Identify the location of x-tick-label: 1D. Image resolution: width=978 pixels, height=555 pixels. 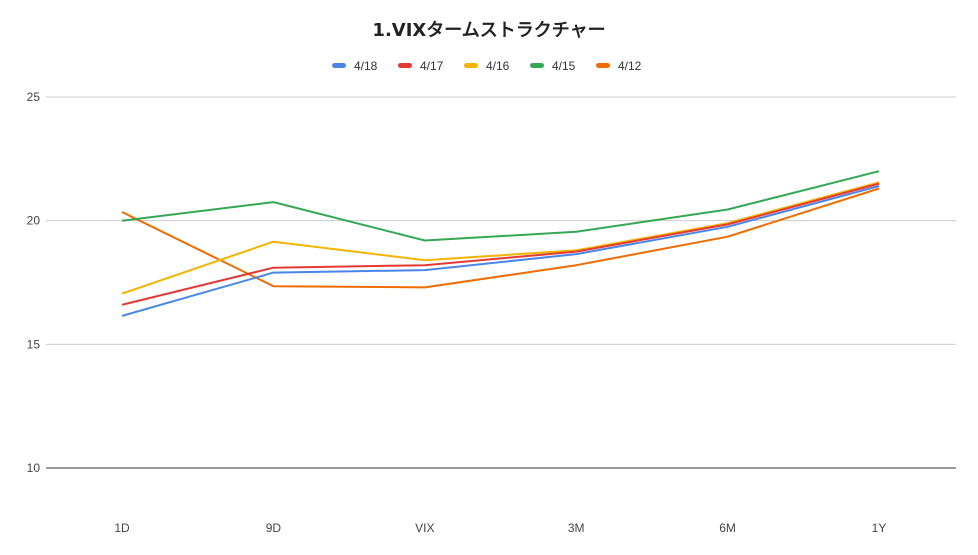
(122, 528).